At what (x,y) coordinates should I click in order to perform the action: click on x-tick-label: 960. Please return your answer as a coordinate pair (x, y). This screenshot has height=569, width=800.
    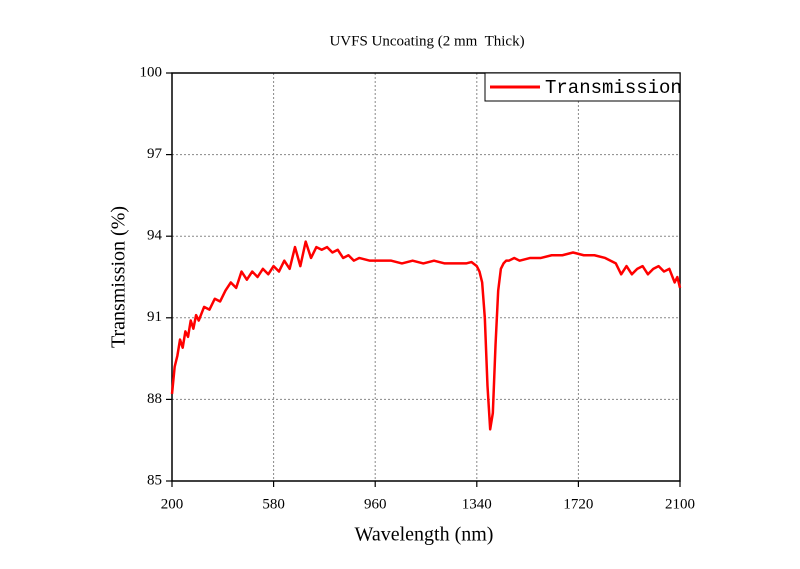
    Looking at the image, I should click on (375, 504).